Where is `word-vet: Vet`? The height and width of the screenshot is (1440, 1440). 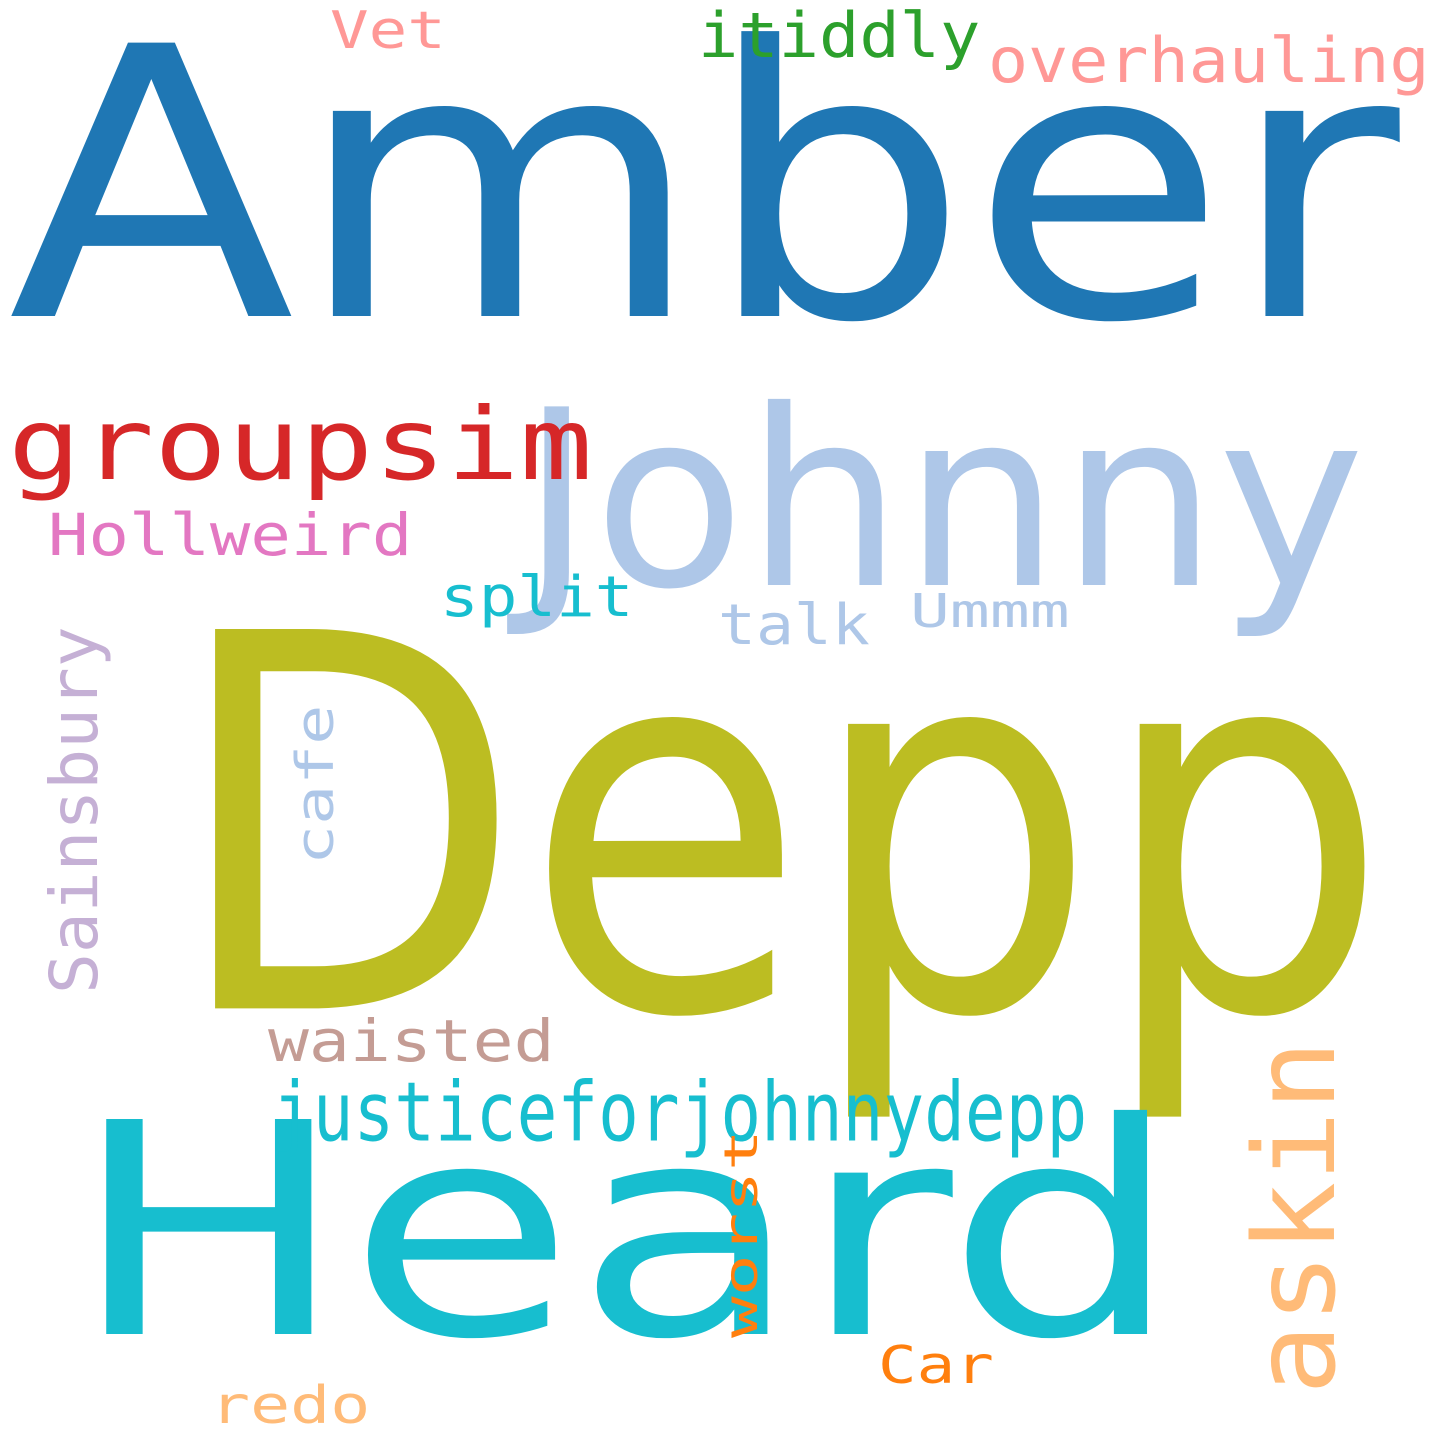
word-vet: Vet is located at coordinates (388, 31).